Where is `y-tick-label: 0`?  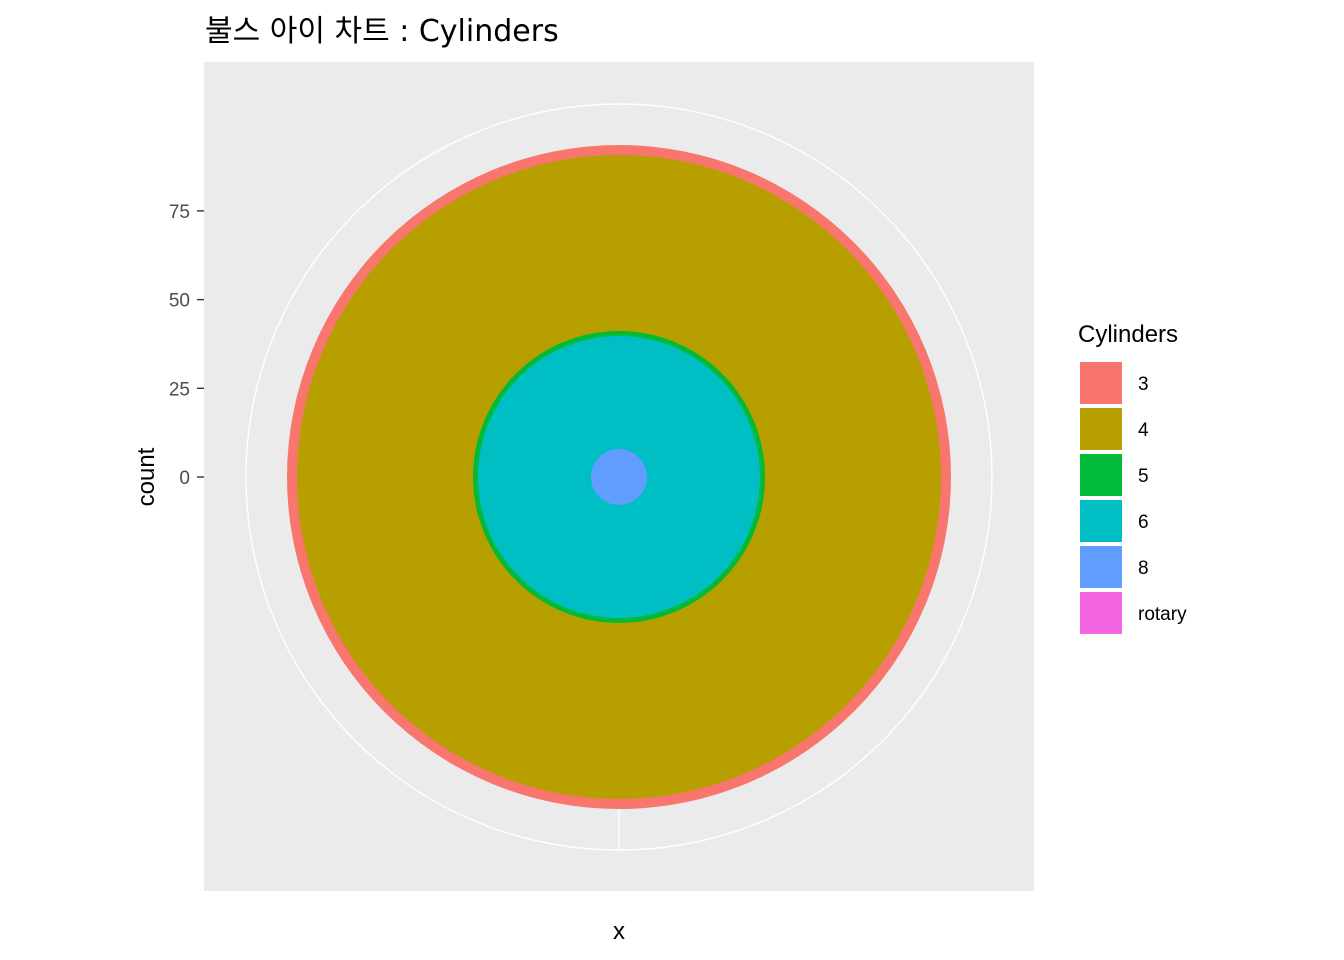 y-tick-label: 0 is located at coordinates (184, 478).